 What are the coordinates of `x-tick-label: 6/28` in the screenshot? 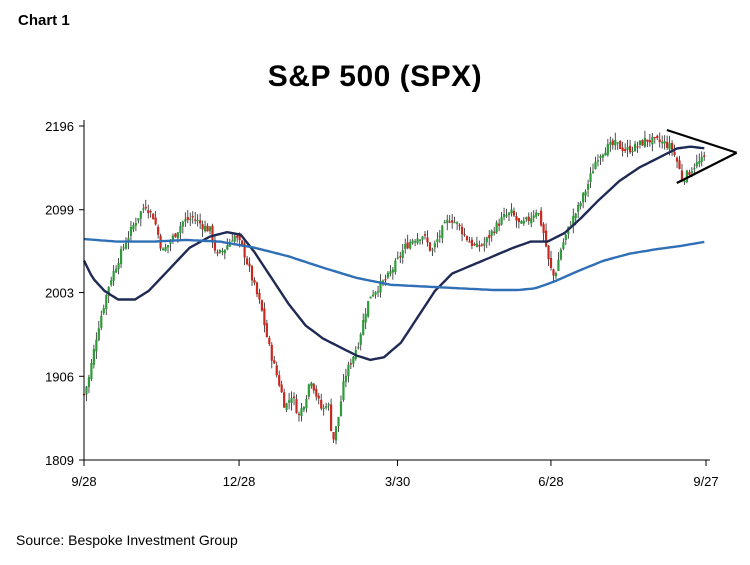 It's located at (550, 481).